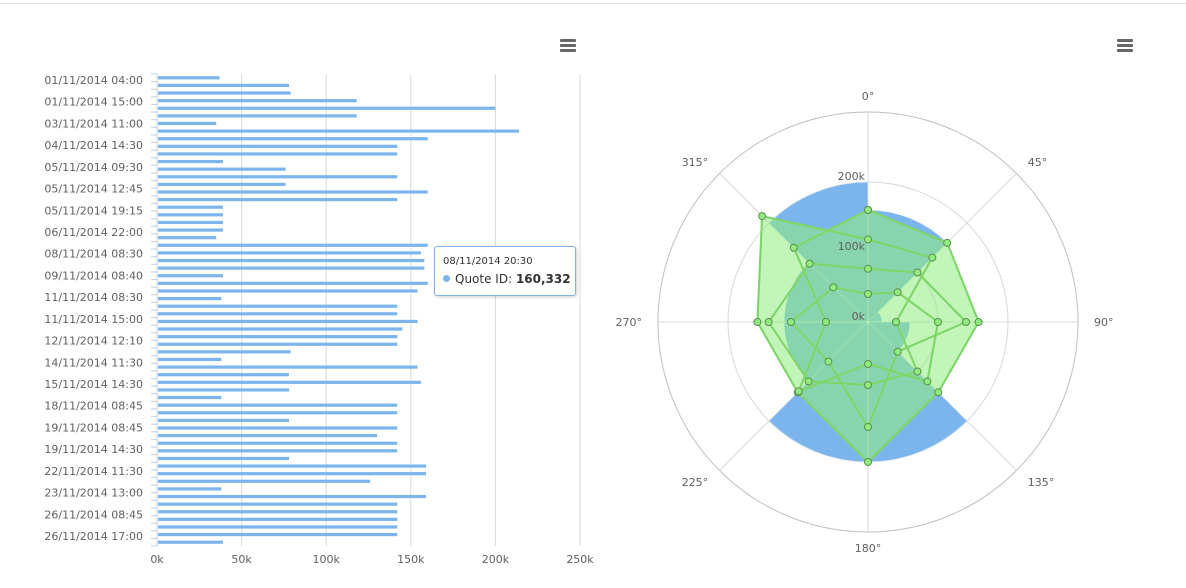 The height and width of the screenshot is (588, 1186). I want to click on left-chart-menu-button, so click(569, 46).